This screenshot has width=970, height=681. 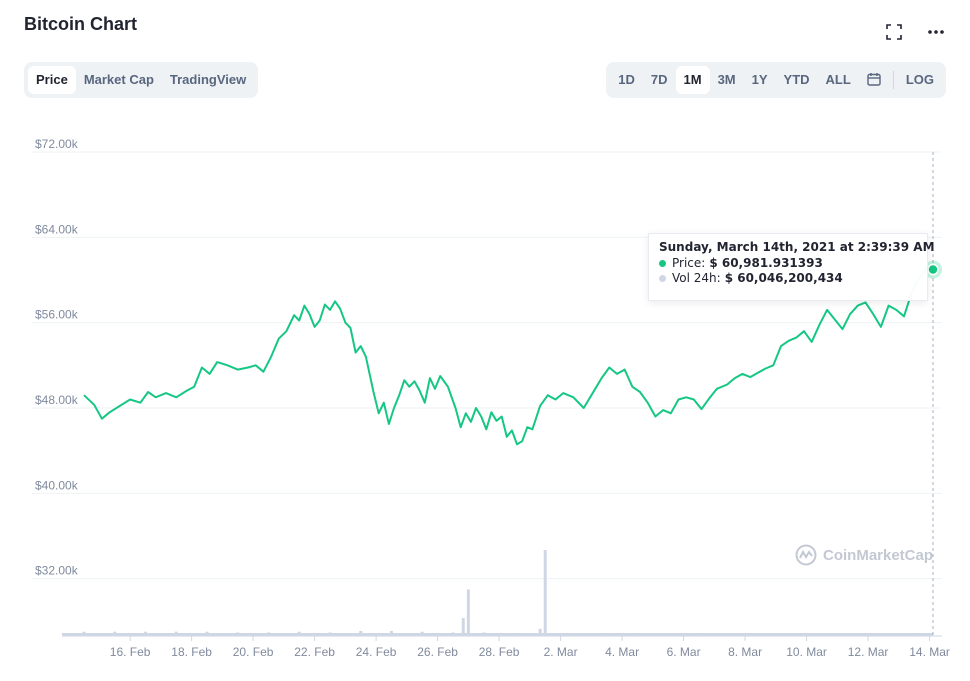 I want to click on y-tick-label: $72.00k, so click(x=57, y=144).